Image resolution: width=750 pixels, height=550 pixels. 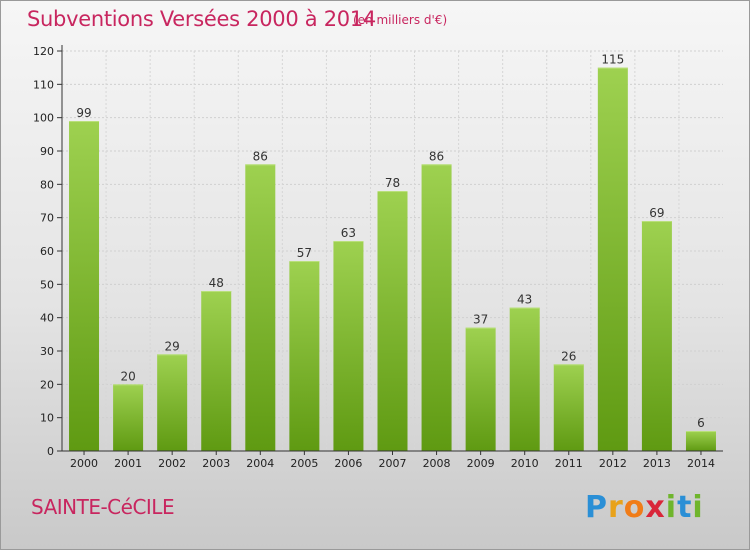 I want to click on data-label: 29, so click(x=172, y=346).